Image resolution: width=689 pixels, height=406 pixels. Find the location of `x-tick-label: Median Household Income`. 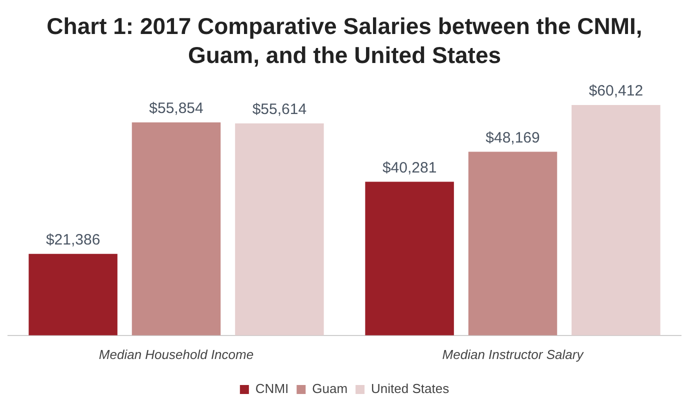

x-tick-label: Median Household Income is located at coordinates (176, 354).